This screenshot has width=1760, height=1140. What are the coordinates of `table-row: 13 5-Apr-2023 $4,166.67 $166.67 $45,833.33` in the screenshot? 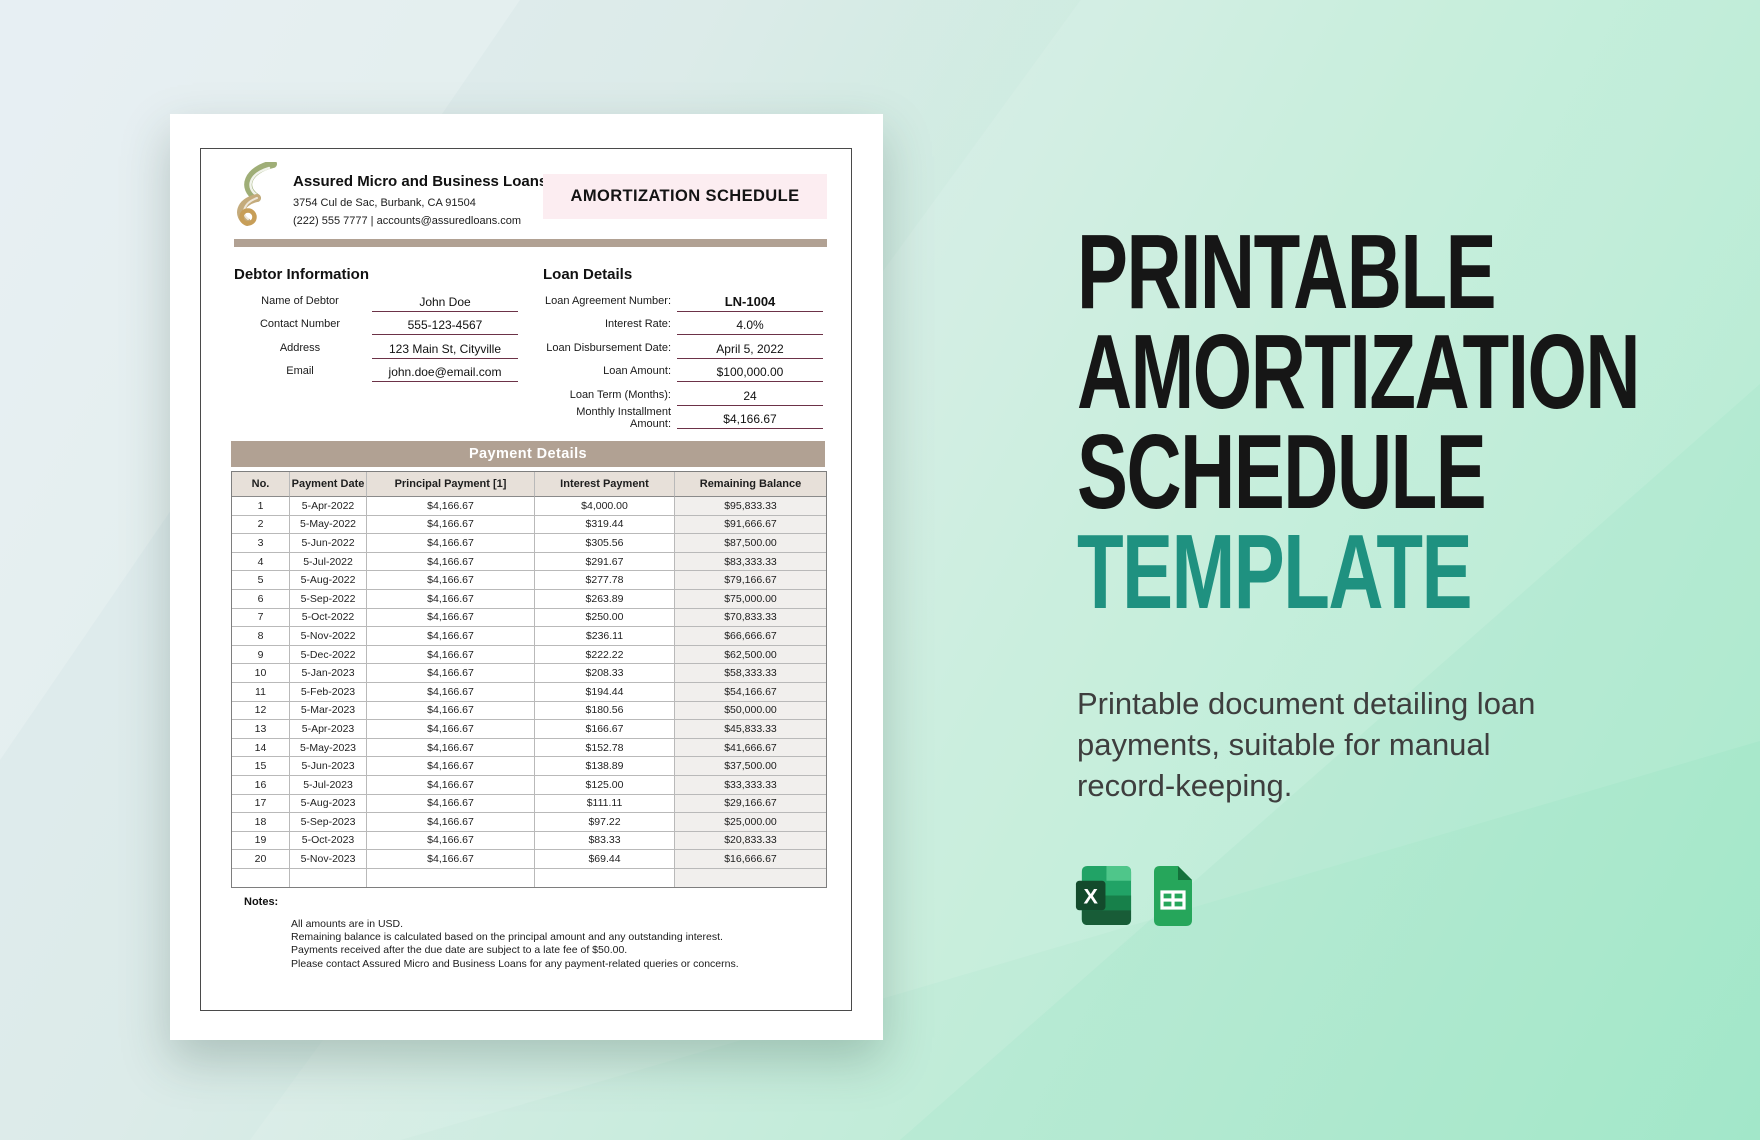 It's located at (529, 729).